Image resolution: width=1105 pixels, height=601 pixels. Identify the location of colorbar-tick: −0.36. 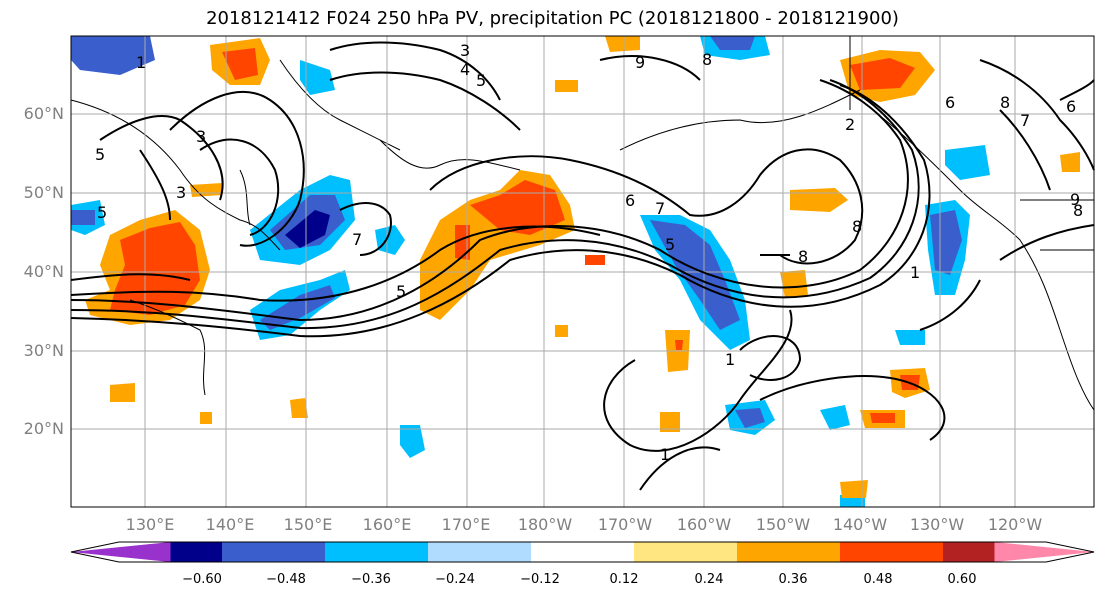
(371, 579).